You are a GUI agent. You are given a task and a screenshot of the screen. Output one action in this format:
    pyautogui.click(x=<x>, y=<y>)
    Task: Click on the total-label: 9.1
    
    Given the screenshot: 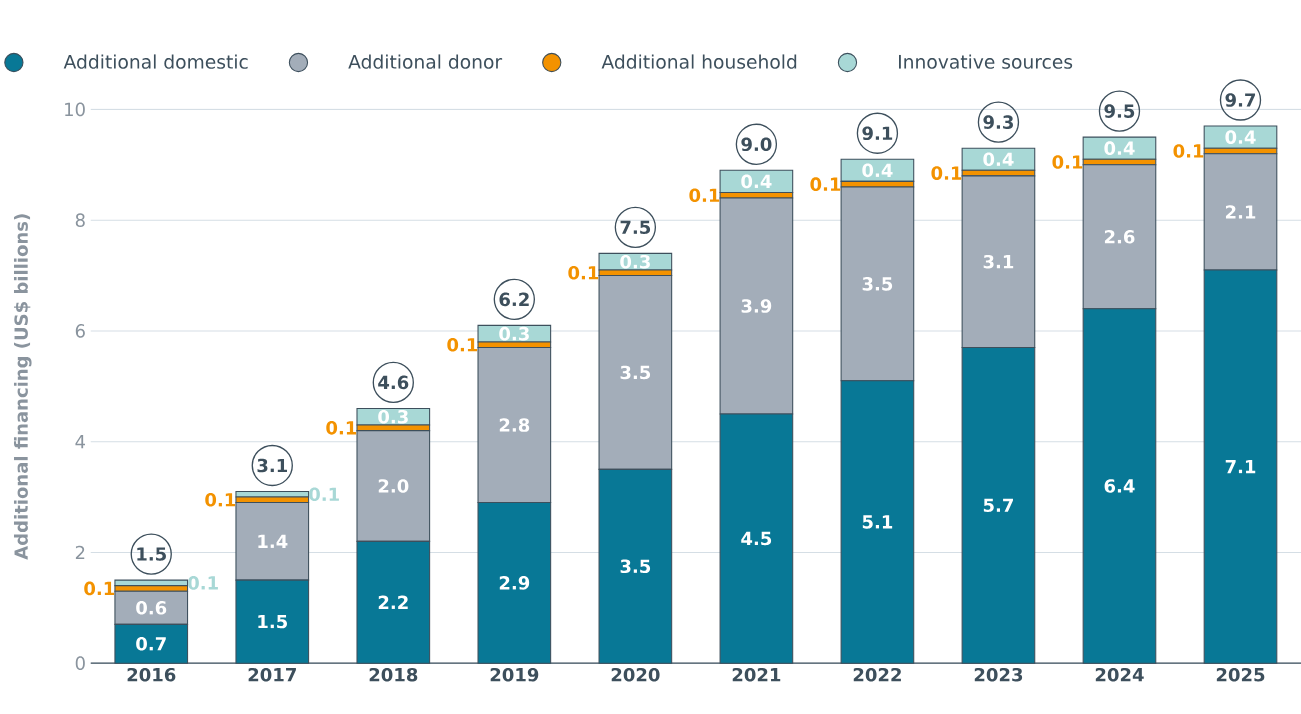 What is the action you would take?
    pyautogui.click(x=877, y=133)
    